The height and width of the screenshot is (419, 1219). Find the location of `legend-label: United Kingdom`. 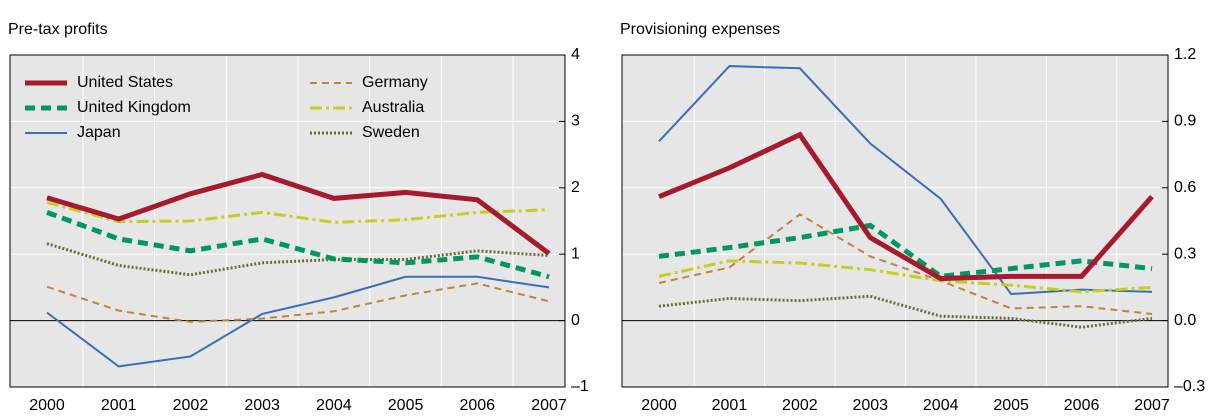

legend-label: United Kingdom is located at coordinates (134, 107).